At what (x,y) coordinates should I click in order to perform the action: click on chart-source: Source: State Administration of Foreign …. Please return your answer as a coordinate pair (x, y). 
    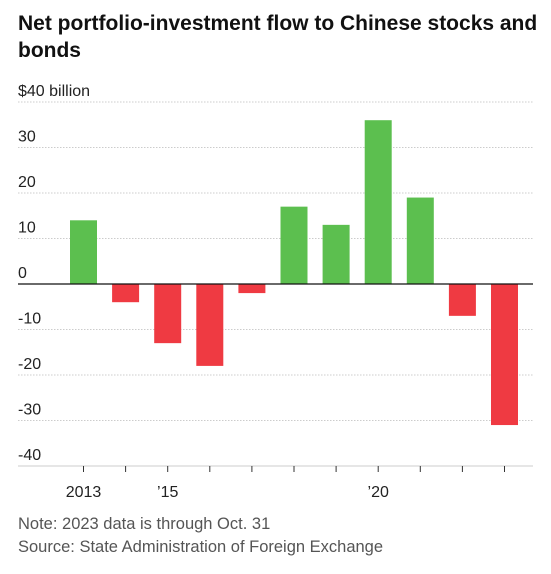
    Looking at the image, I should click on (201, 547).